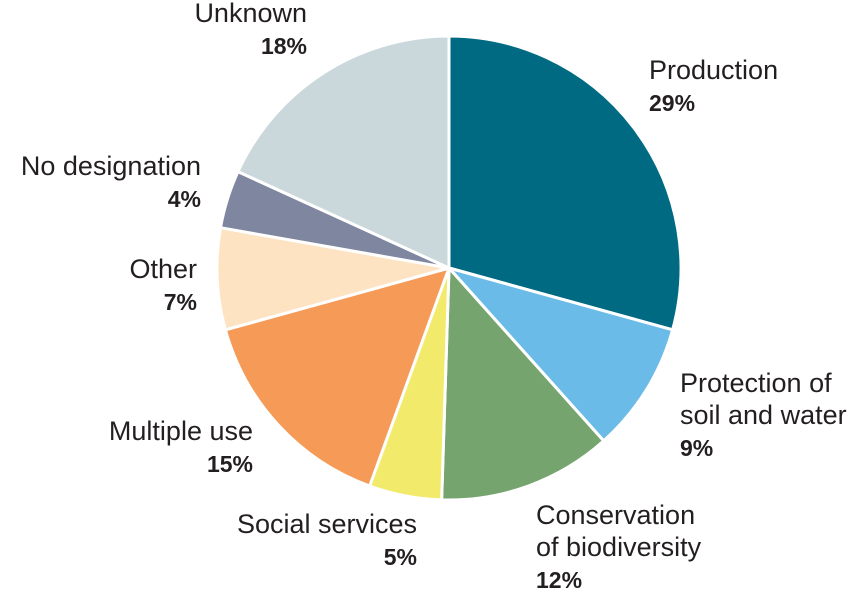 This screenshot has height=592, width=867. What do you see at coordinates (400, 557) in the screenshot?
I see `slice-percent-social-services: 5%` at bounding box center [400, 557].